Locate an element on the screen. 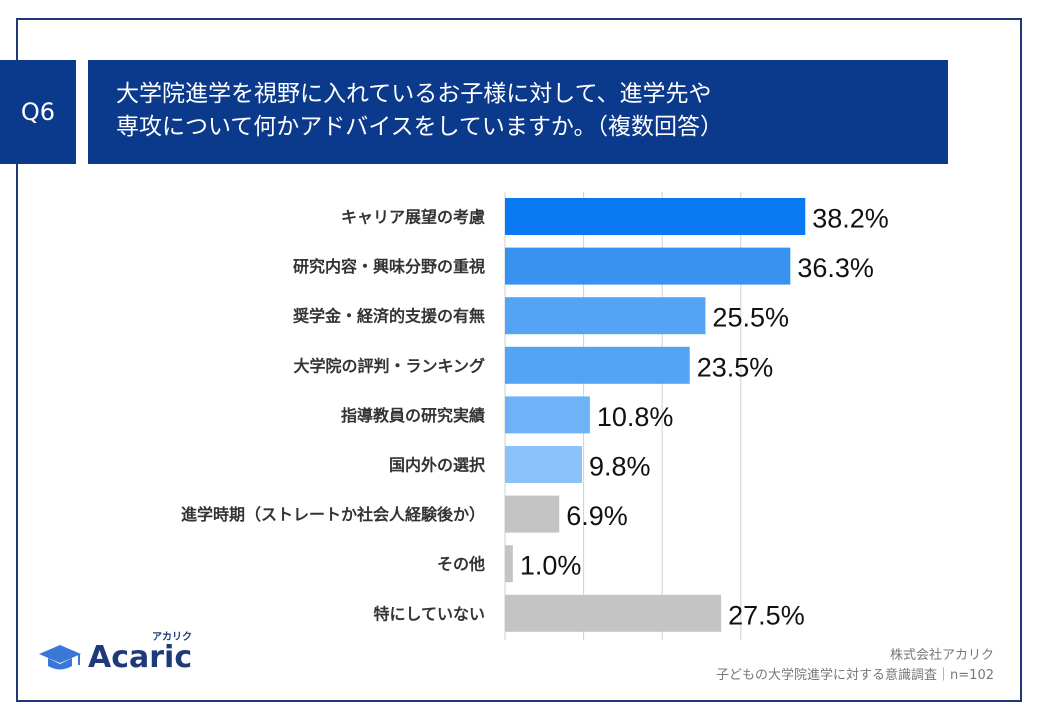 The height and width of the screenshot is (720, 1040). logo-kana: アカリク is located at coordinates (172, 637).